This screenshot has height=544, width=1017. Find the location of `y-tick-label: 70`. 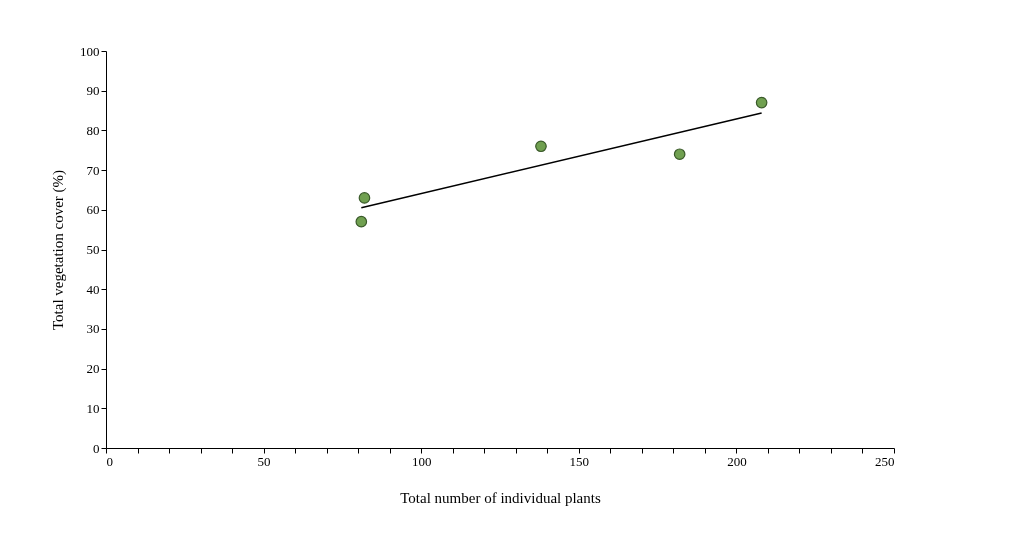

y-tick-label: 70 is located at coordinates (93, 170).